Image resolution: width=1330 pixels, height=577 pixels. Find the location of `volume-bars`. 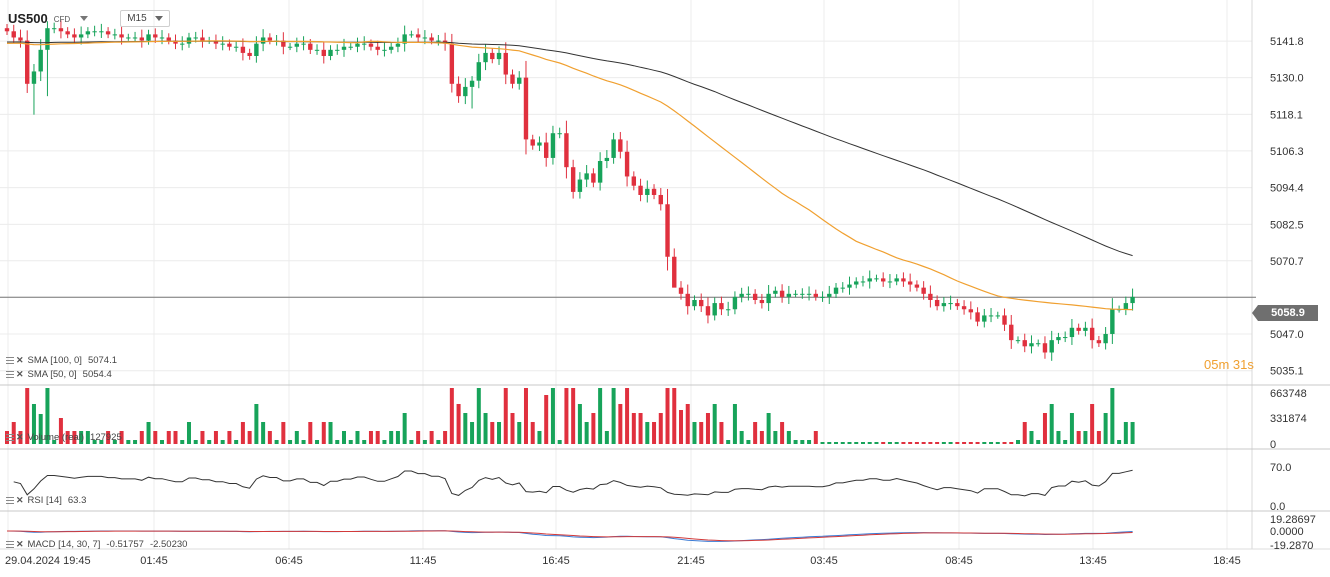

volume-bars is located at coordinates (570, 416).